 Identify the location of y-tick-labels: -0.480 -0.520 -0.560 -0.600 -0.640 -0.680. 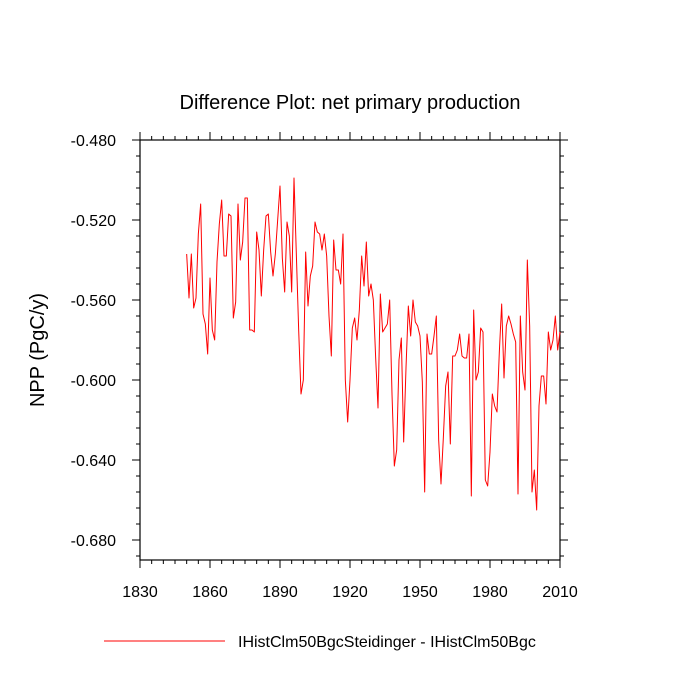
(93, 341).